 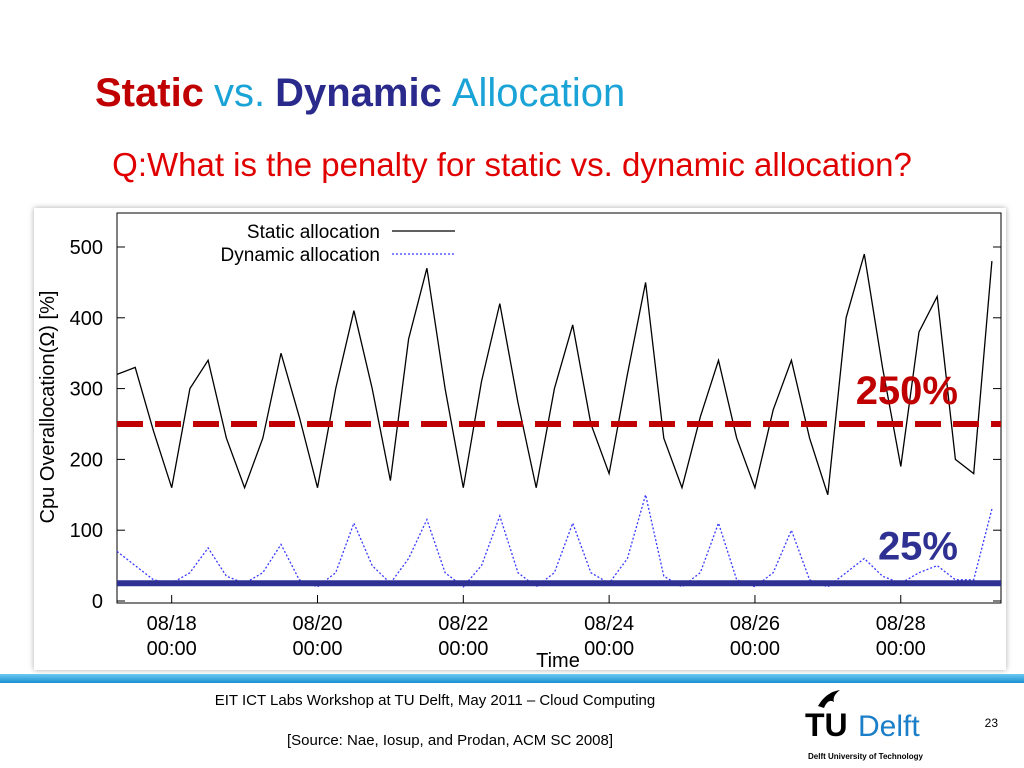 What do you see at coordinates (992, 723) in the screenshot?
I see `page-number: 23` at bounding box center [992, 723].